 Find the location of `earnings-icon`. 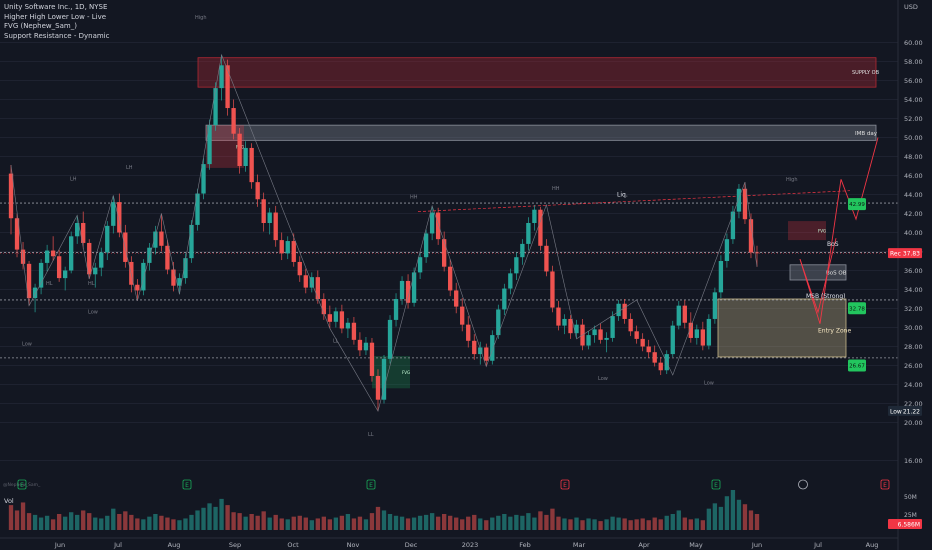

earnings-icon is located at coordinates (565, 484).